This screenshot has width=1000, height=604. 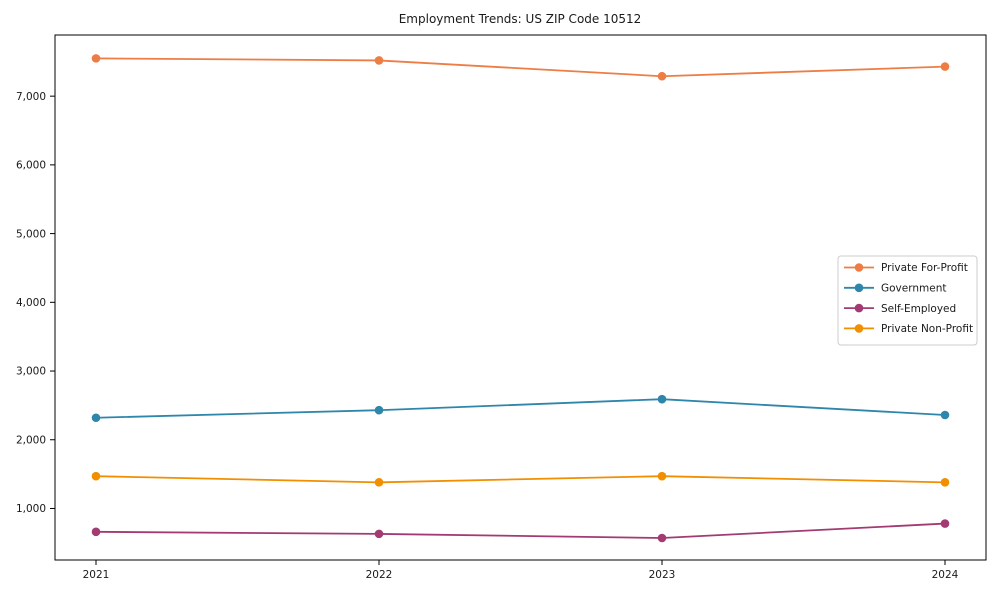 I want to click on x-axis-tick-label: 2021, so click(x=96, y=575).